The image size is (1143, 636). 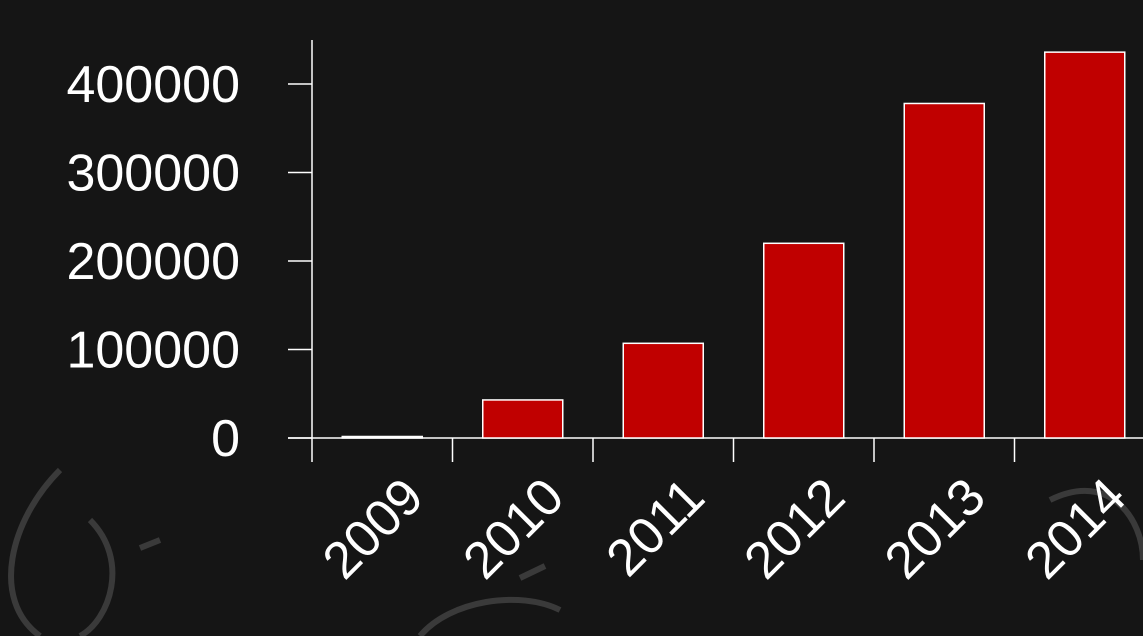 I want to click on decor-curve-bottom, so click(x=489, y=616).